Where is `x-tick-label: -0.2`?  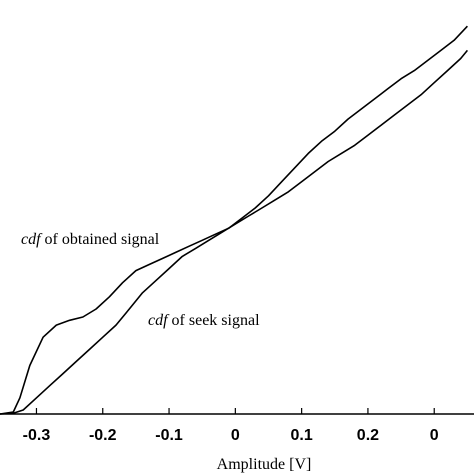
x-tick-label: -0.2 is located at coordinates (103, 435).